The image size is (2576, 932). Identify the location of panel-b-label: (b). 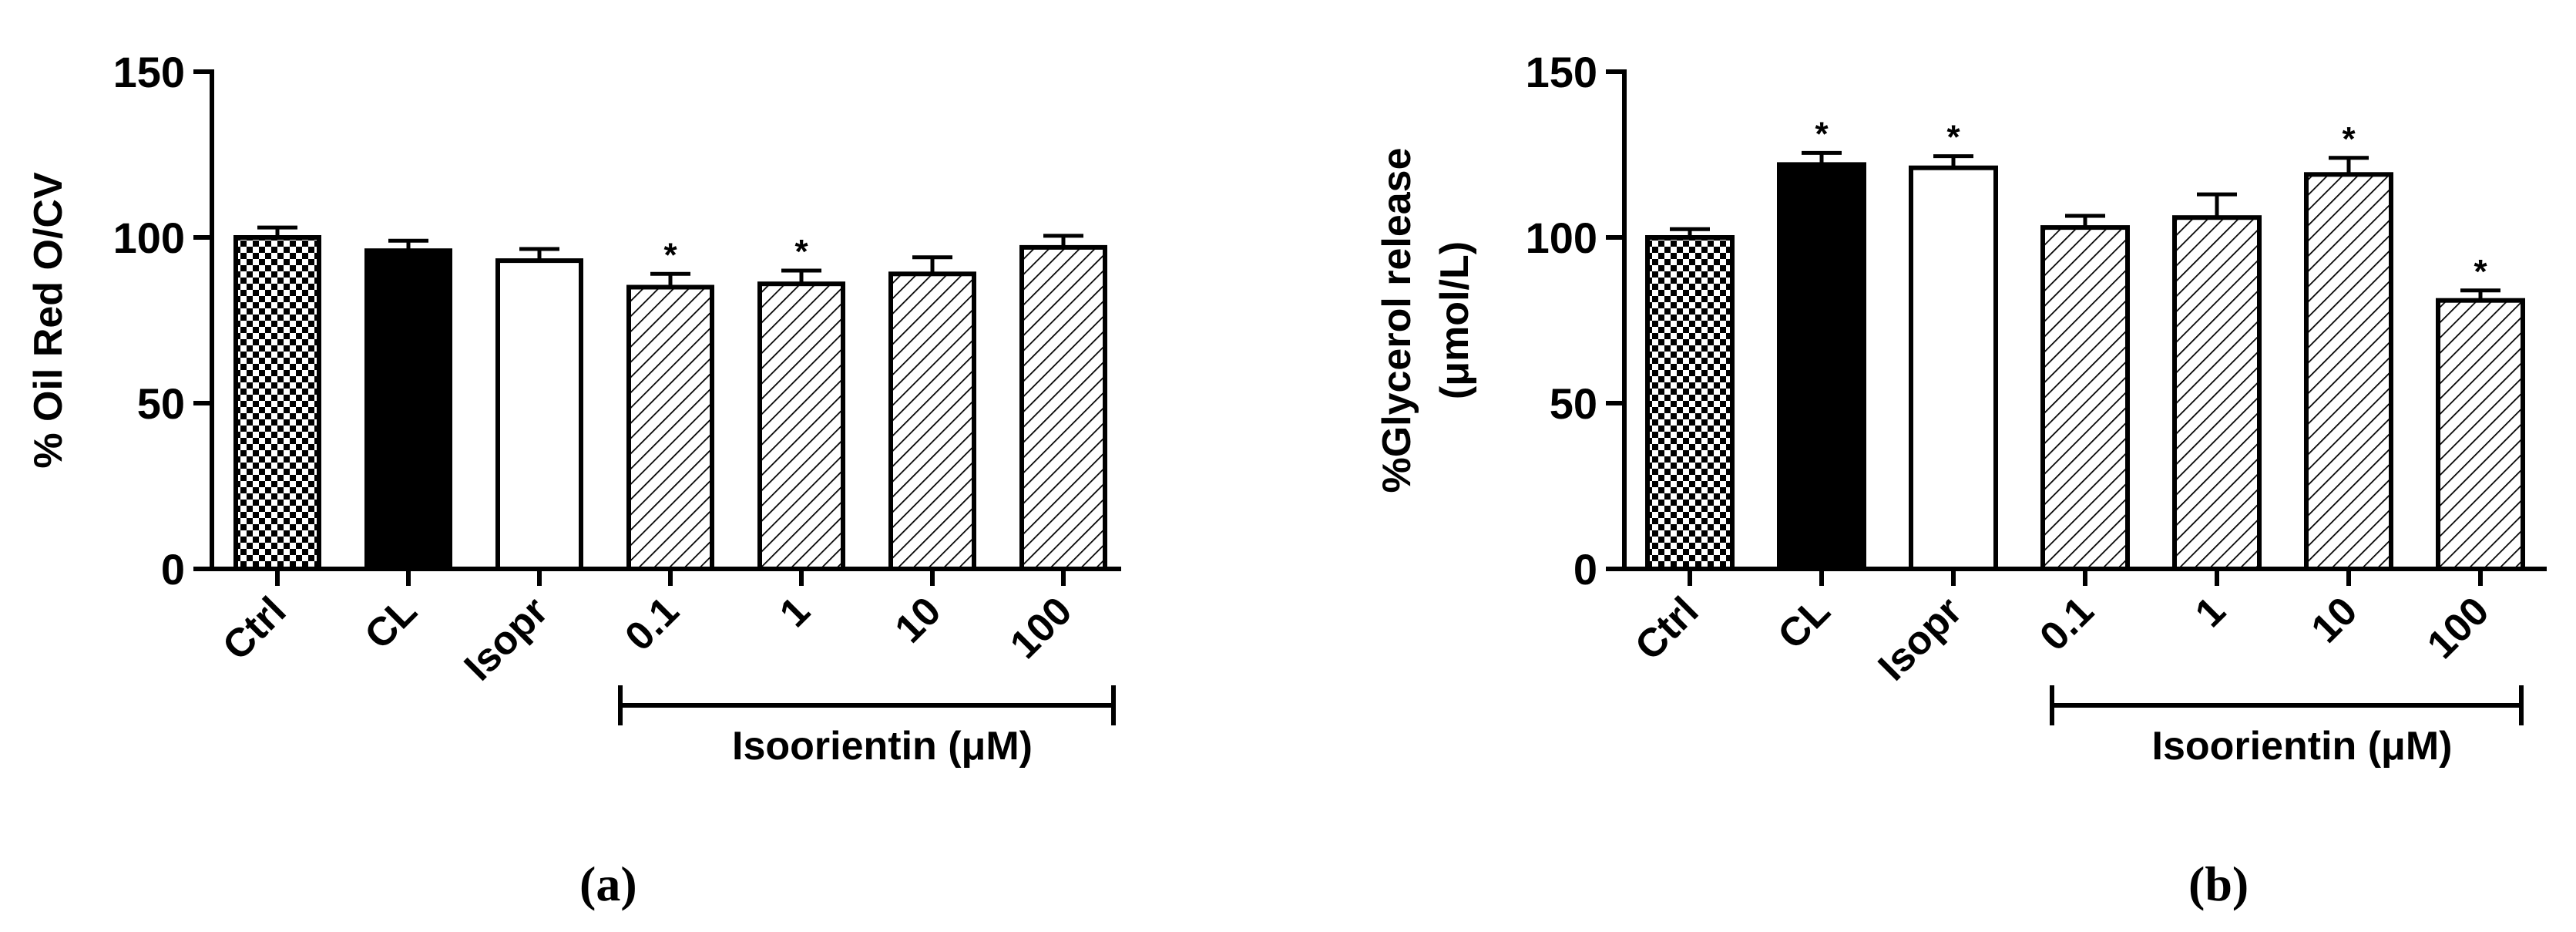
(2218, 883).